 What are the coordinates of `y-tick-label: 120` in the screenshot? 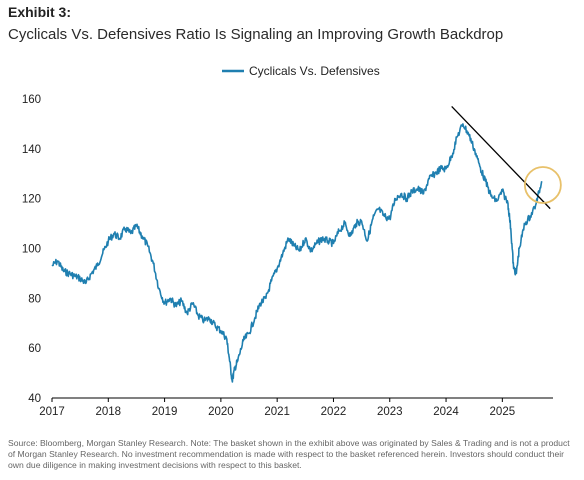 It's located at (31, 200).